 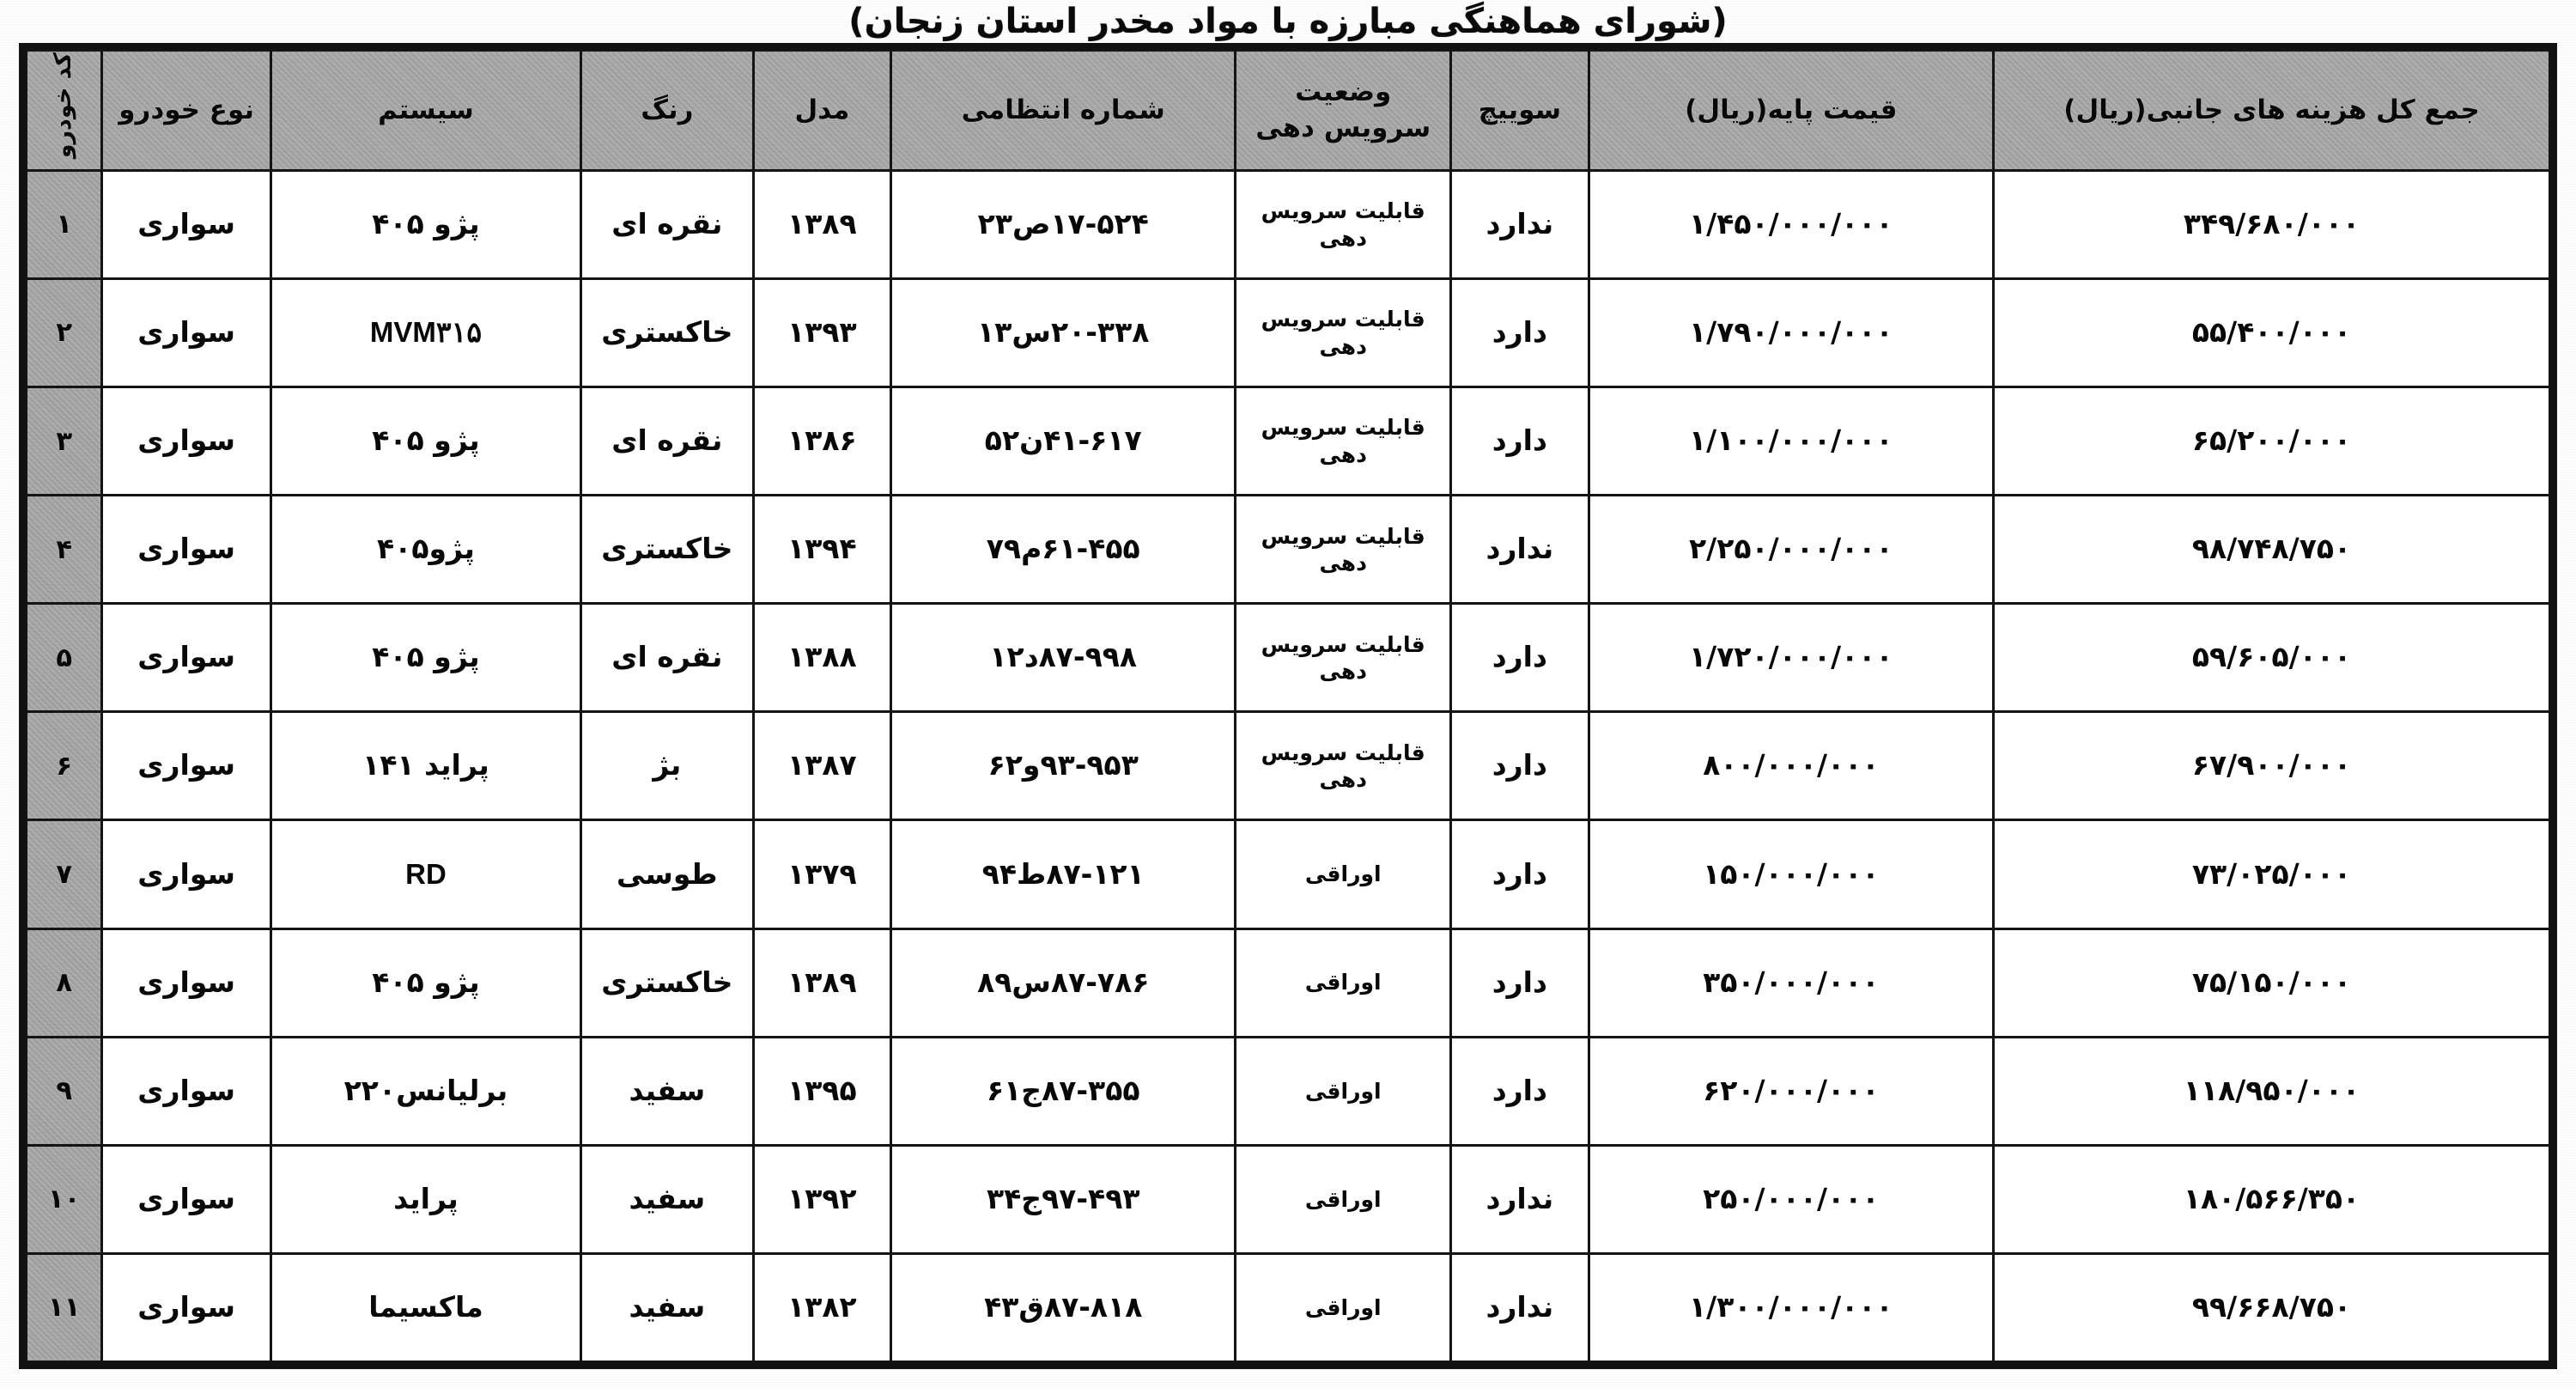 I want to click on cell-row-code: ۹, so click(x=64, y=1091).